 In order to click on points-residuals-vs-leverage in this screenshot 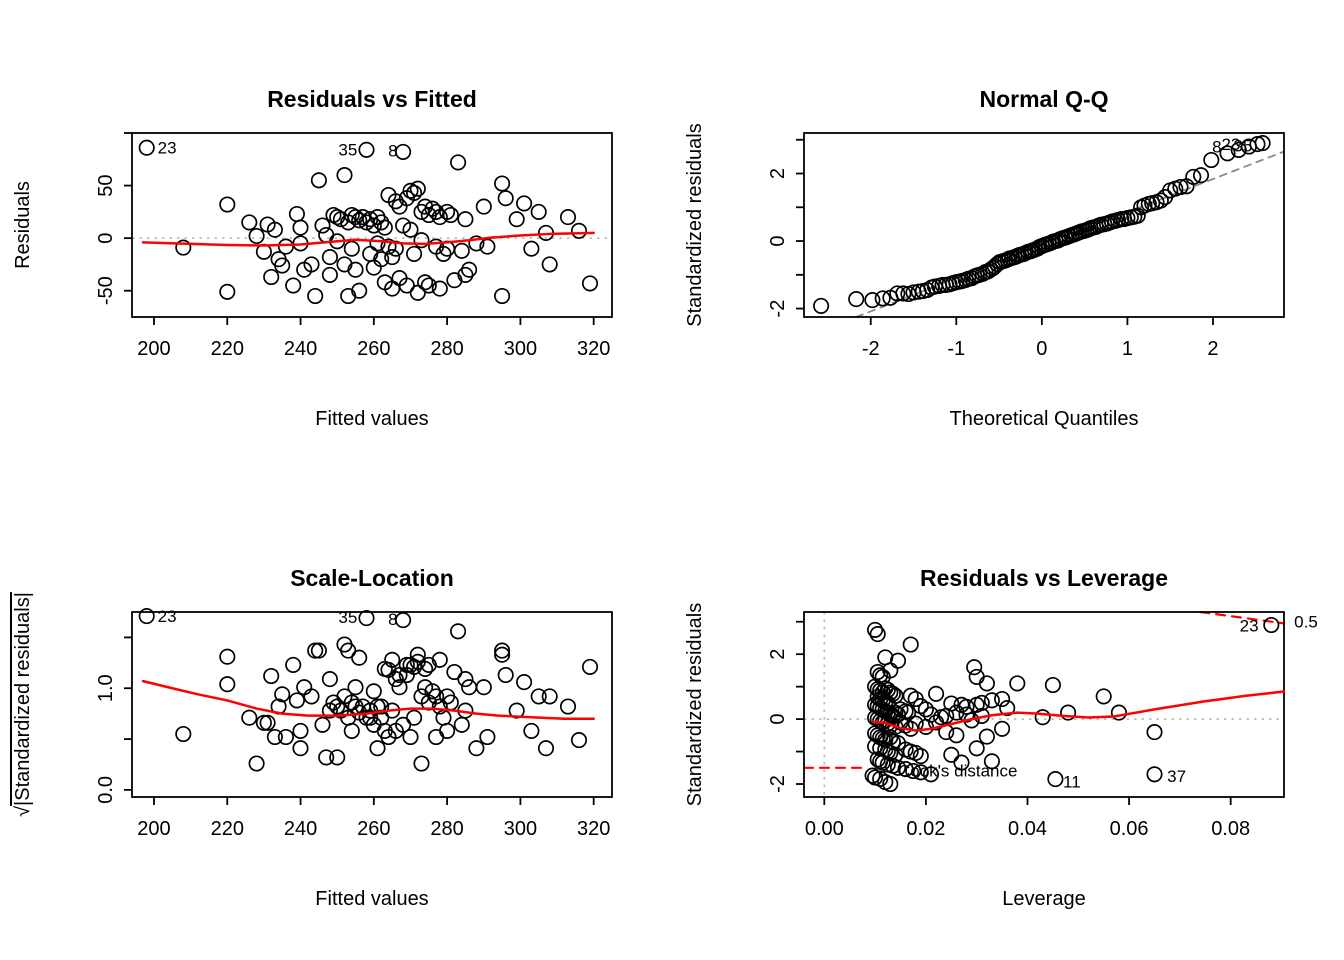, I will do `click(1072, 704)`.